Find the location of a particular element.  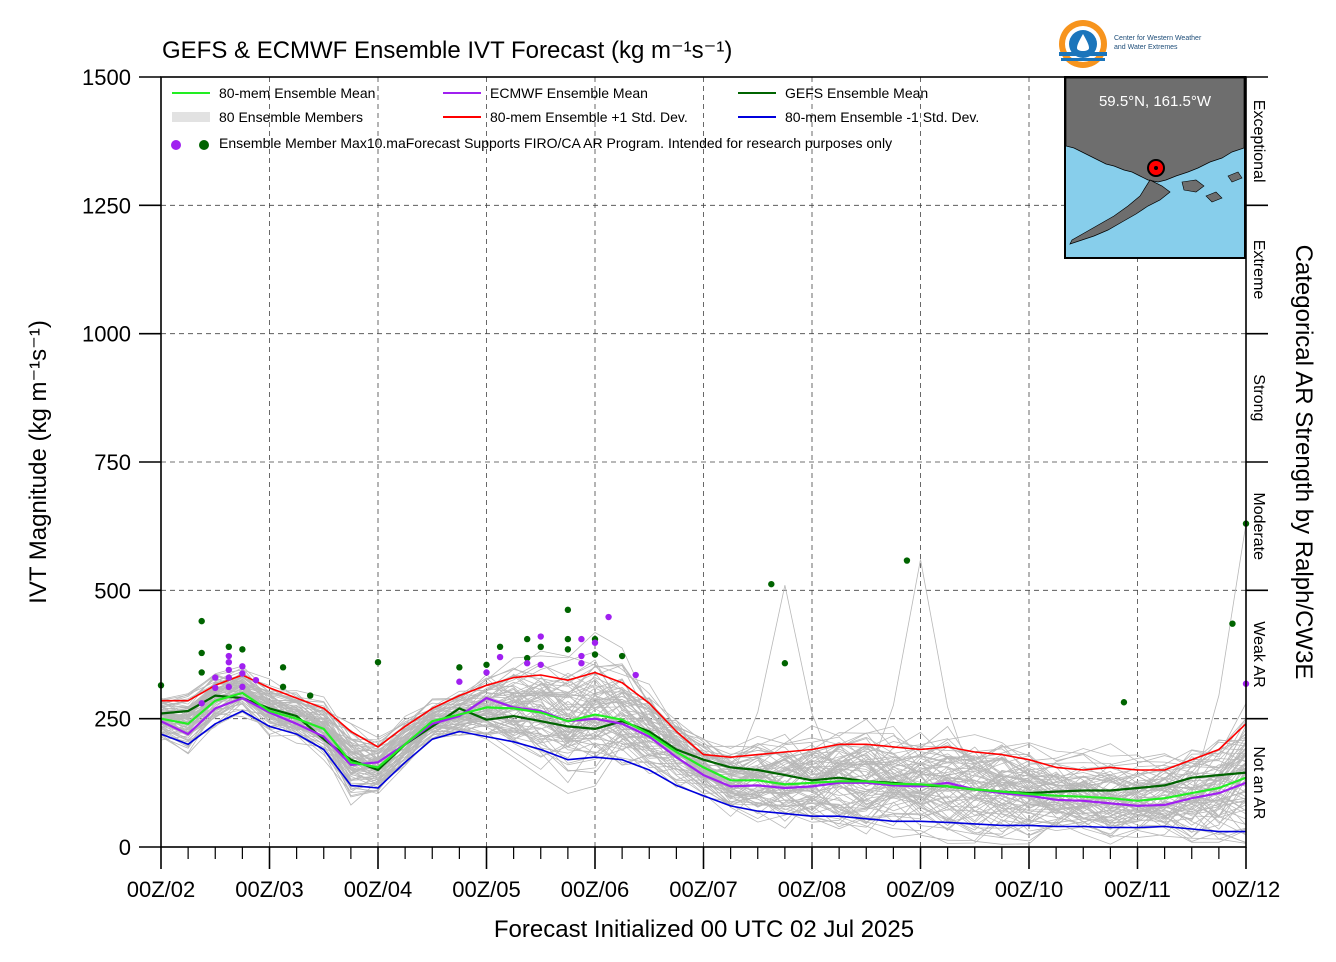

x-tick-label: 00Z/10 is located at coordinates (1029, 889).